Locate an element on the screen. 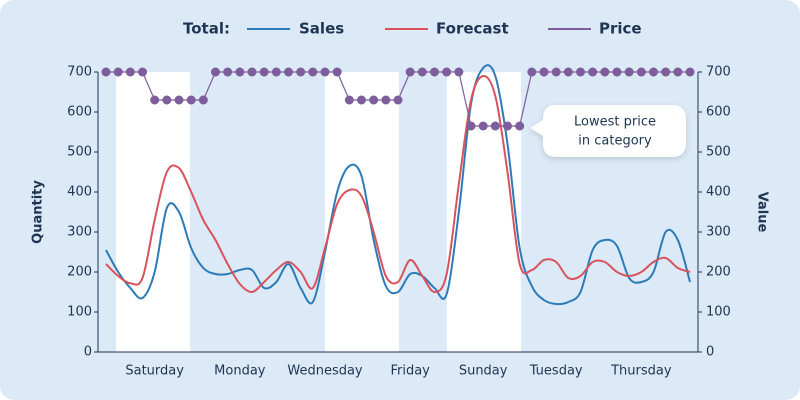 Image resolution: width=800 pixels, height=400 pixels. y2-tick-label: 100 is located at coordinates (718, 312).